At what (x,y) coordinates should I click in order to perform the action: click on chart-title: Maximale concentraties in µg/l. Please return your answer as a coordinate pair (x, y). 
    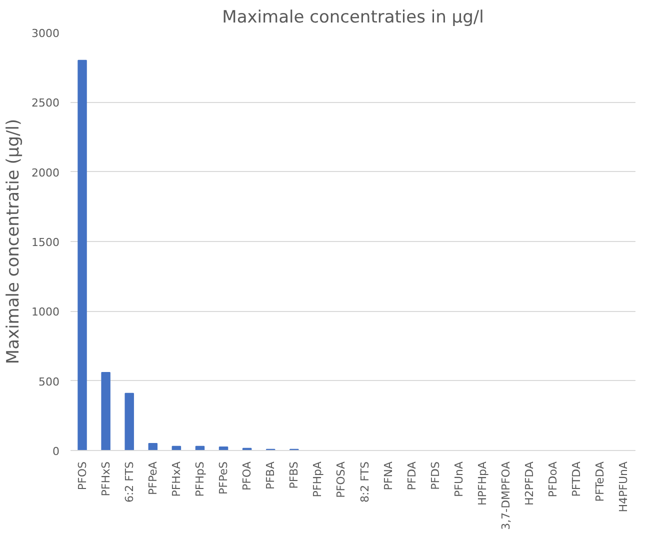
    Looking at the image, I should click on (353, 18).